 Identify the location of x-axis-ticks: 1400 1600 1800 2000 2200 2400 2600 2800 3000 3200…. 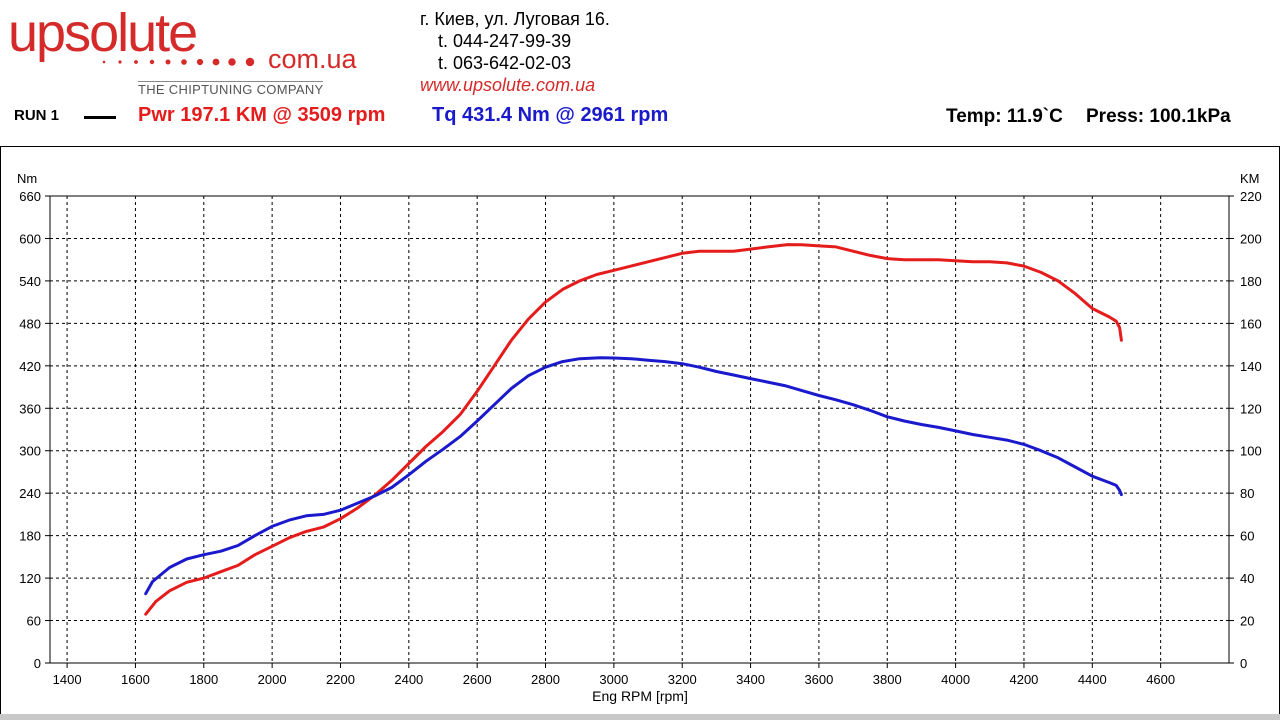
(614, 675).